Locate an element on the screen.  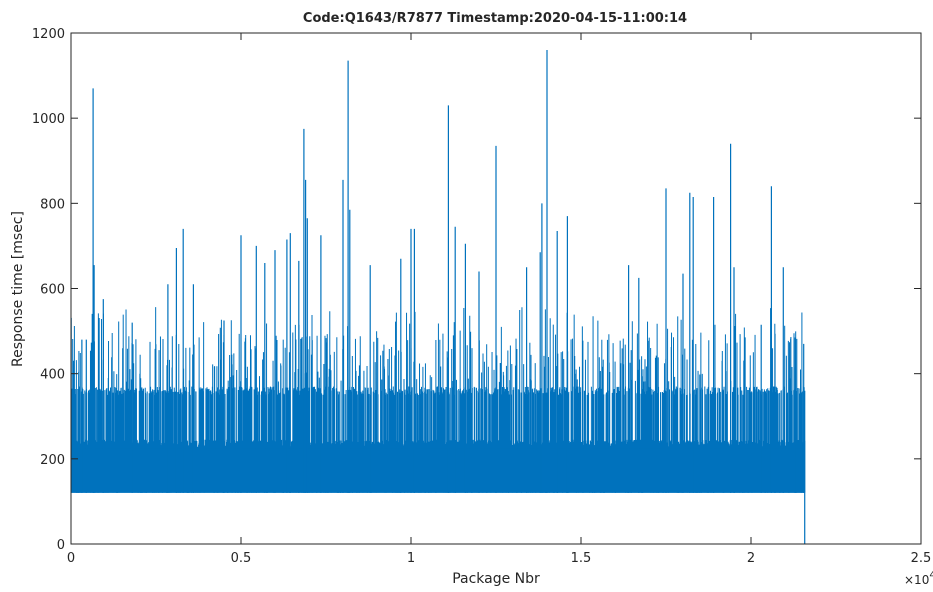
y-axis-label: Response time [msec] is located at coordinates (18, 289).